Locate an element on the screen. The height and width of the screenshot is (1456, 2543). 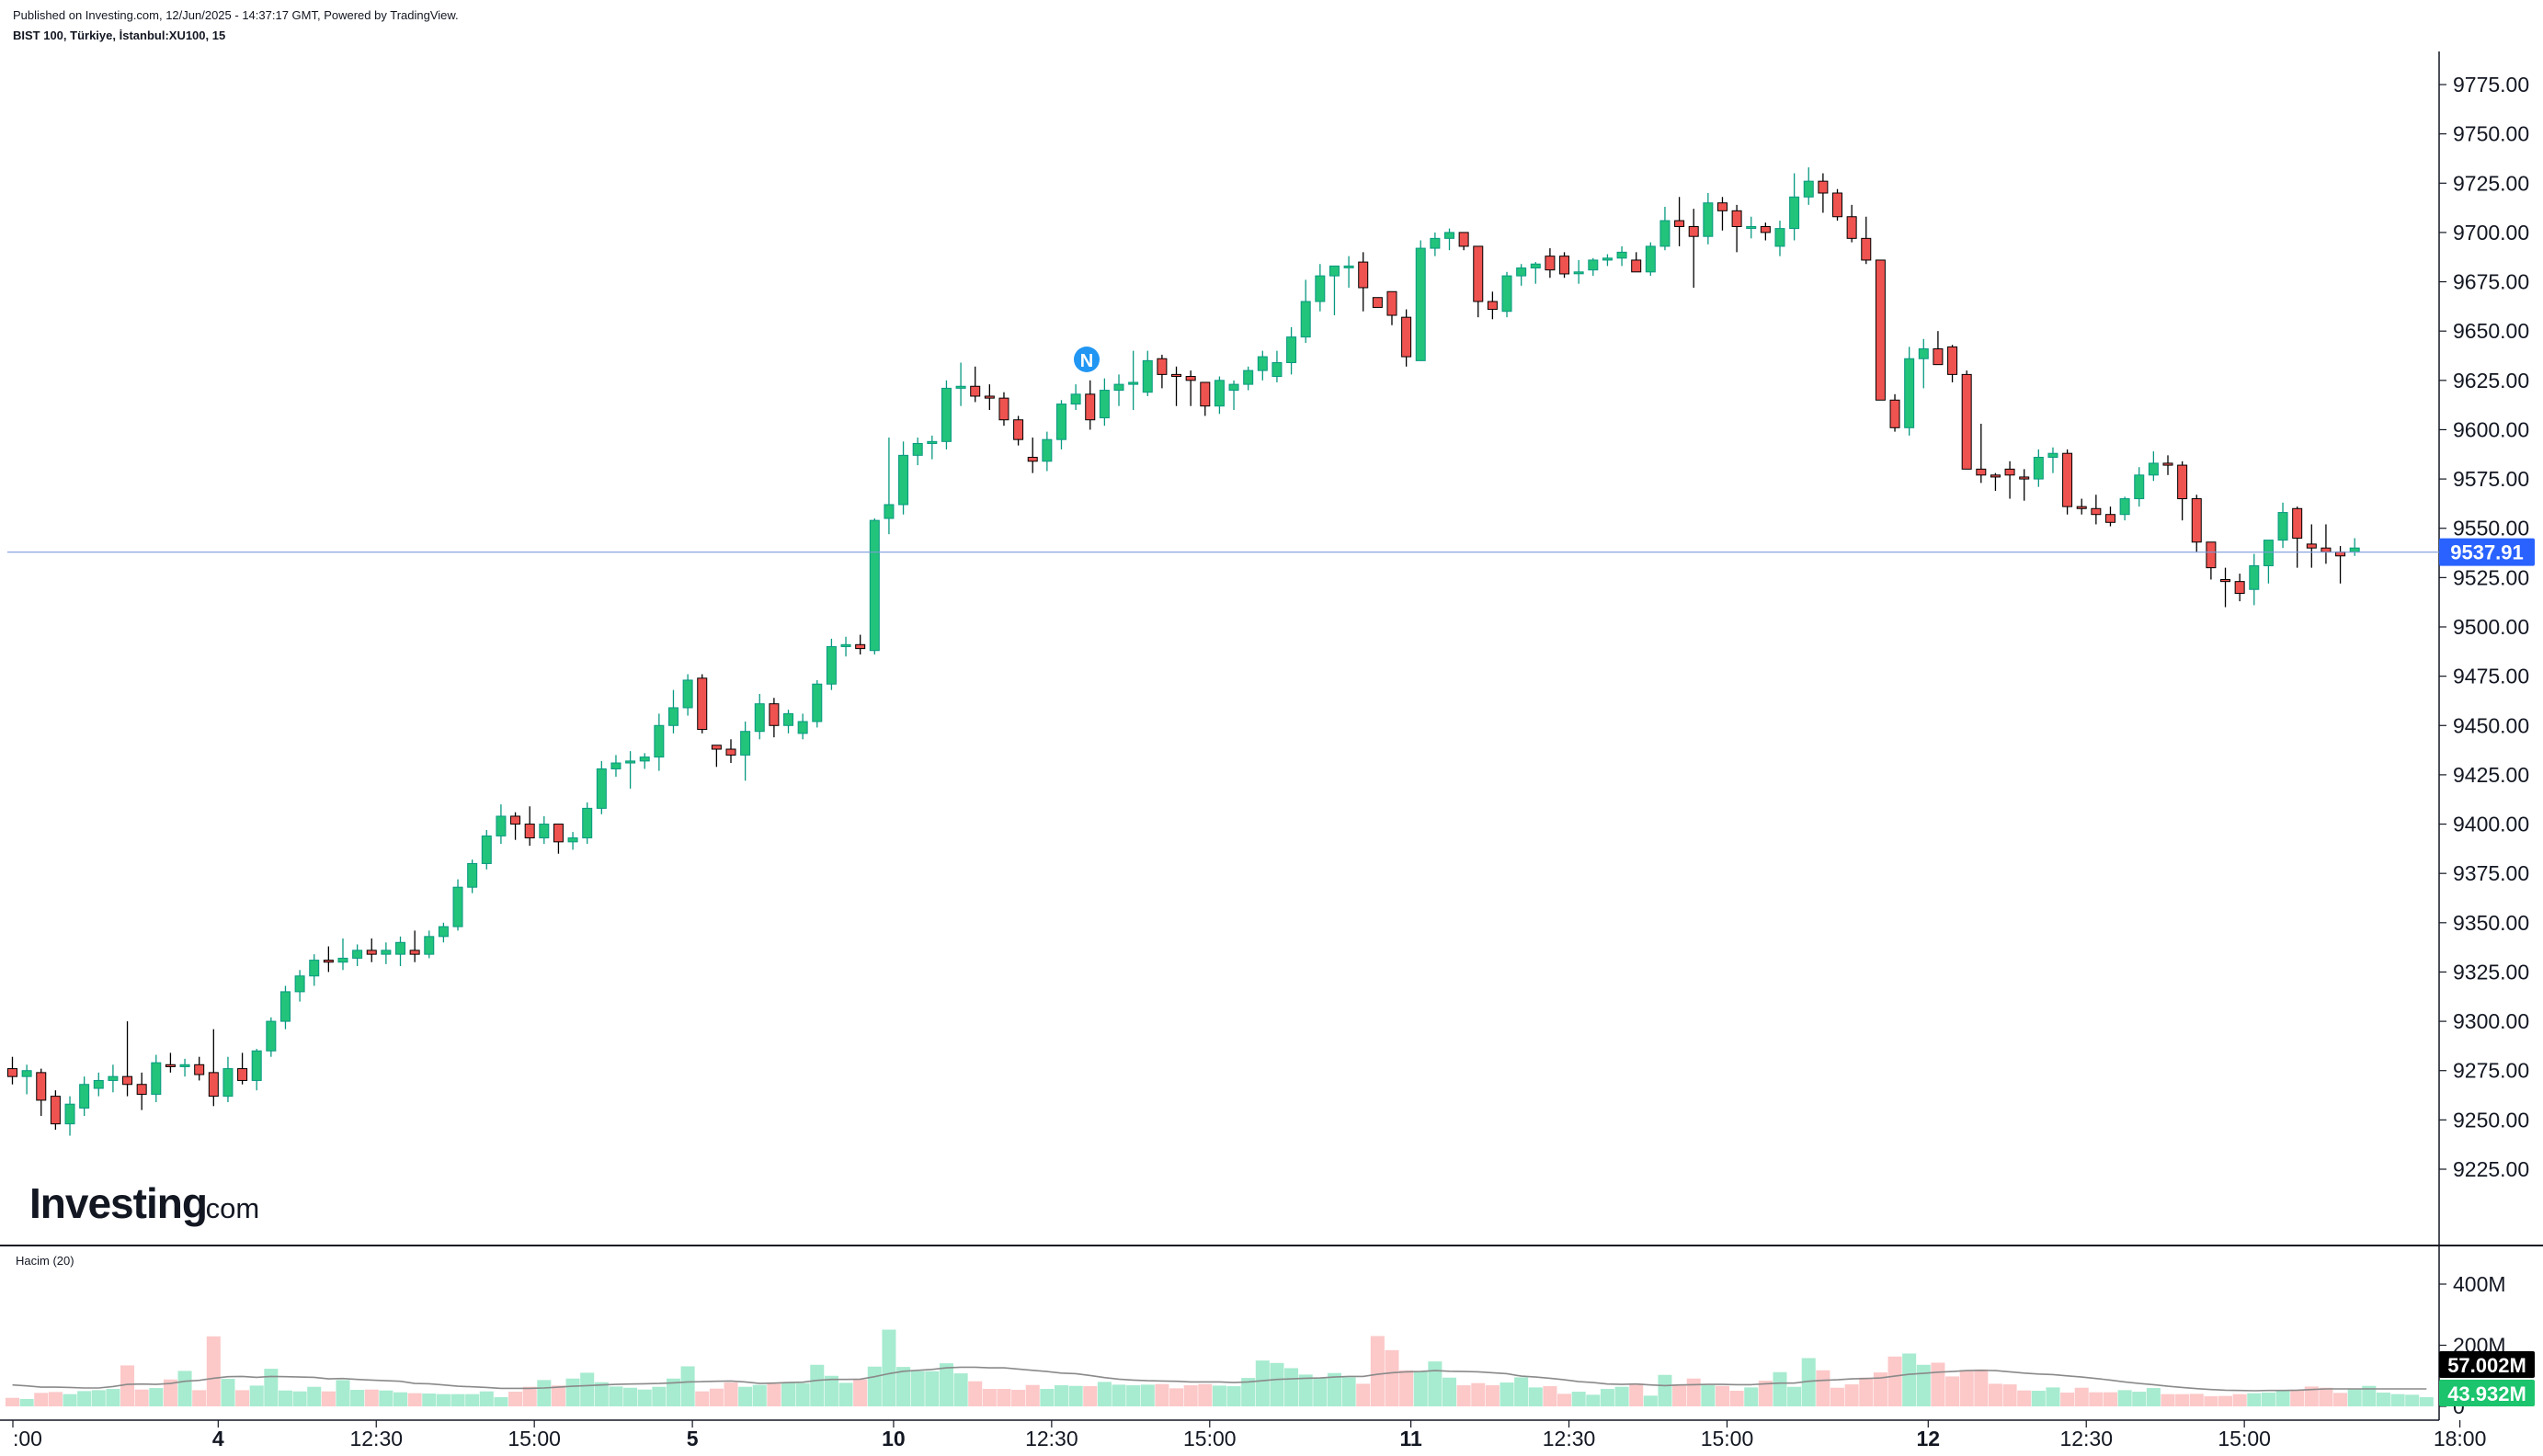
svg-text: N is located at coordinates (1087, 361).